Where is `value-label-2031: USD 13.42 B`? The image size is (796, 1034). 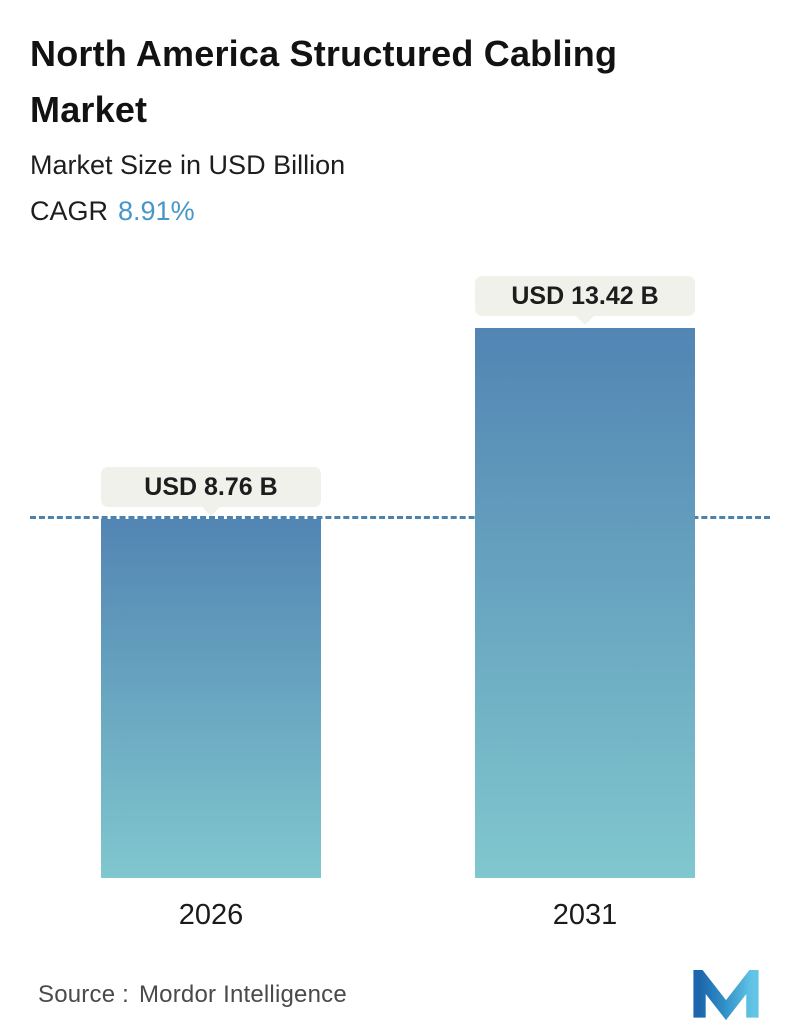 value-label-2031: USD 13.42 B is located at coordinates (585, 296).